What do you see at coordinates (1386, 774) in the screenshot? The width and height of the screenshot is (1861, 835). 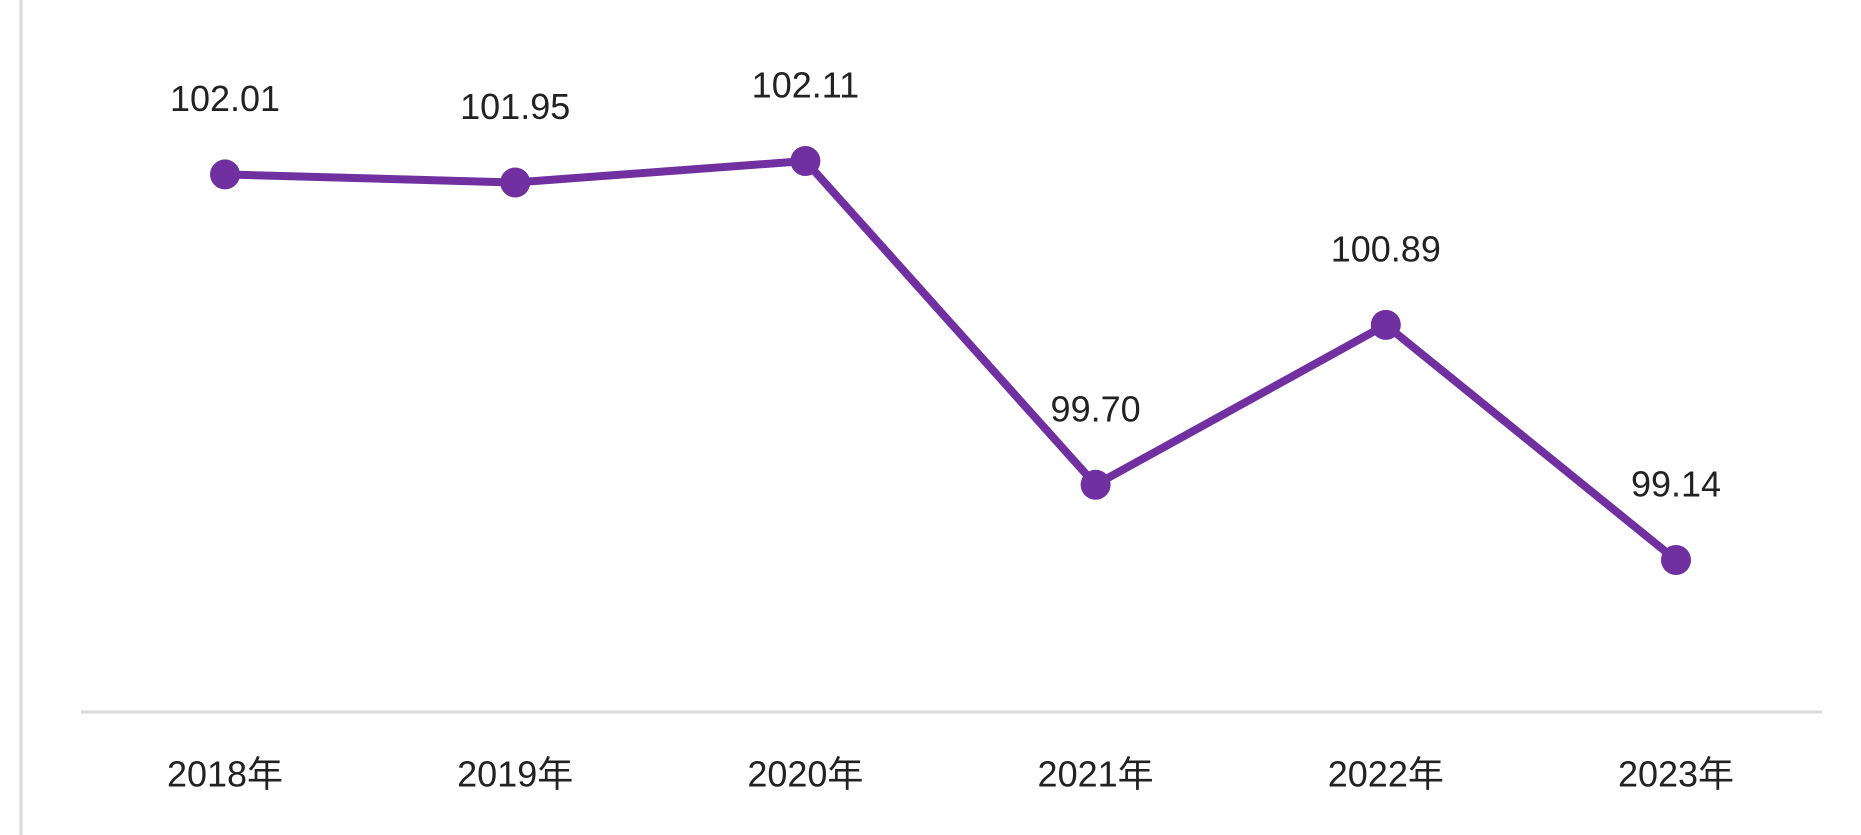 I see `x-tick-label: 2022年` at bounding box center [1386, 774].